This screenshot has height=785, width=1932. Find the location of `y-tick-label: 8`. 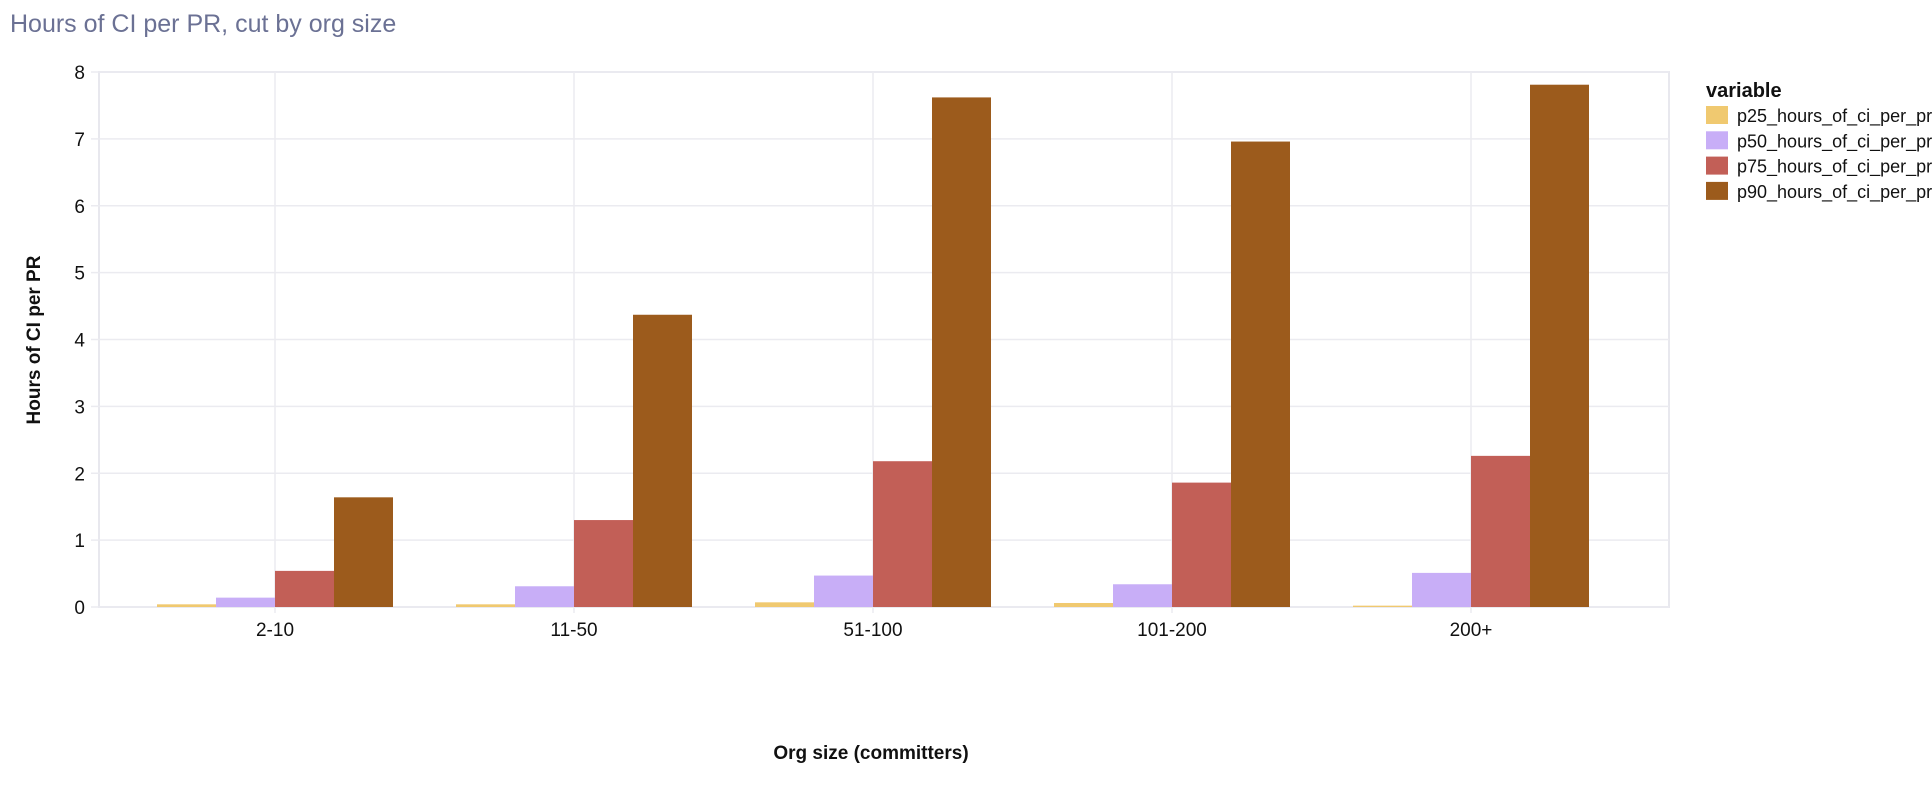

y-tick-label: 8 is located at coordinates (79, 73).